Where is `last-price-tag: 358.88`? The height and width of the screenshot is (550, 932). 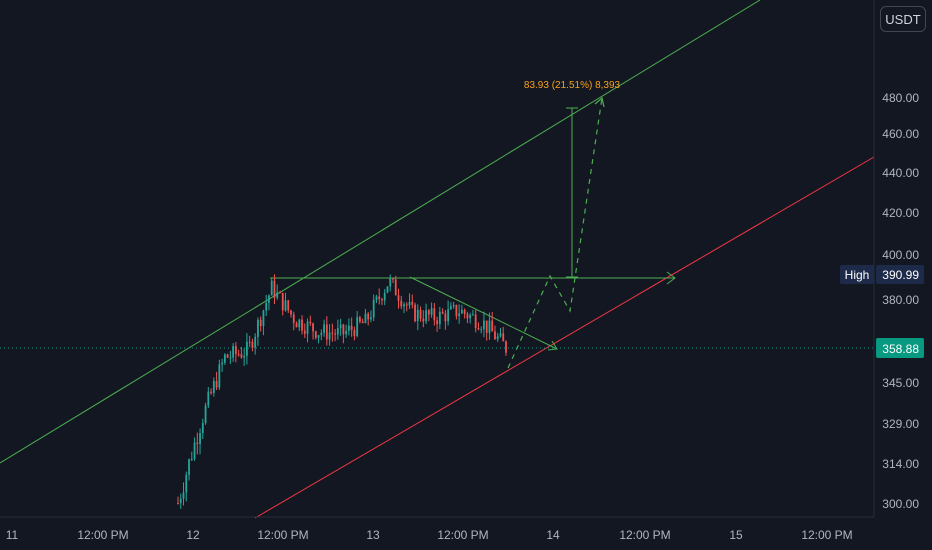
last-price-tag: 358.88 is located at coordinates (900, 348).